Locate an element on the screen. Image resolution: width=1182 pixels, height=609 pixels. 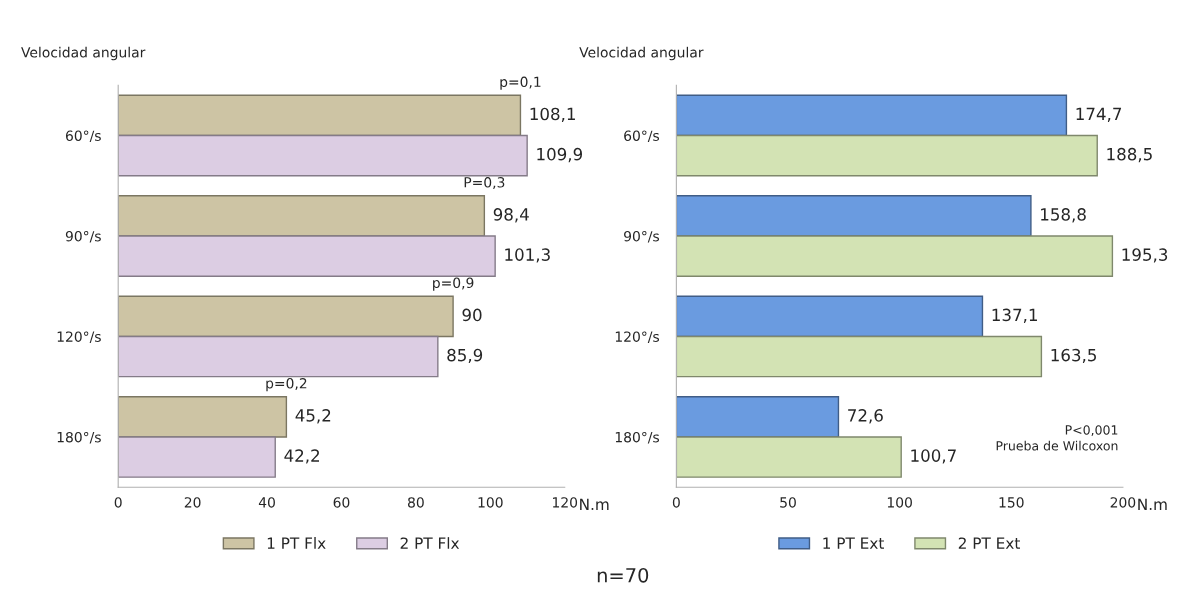
data-label: 158,8 is located at coordinates (1063, 215).